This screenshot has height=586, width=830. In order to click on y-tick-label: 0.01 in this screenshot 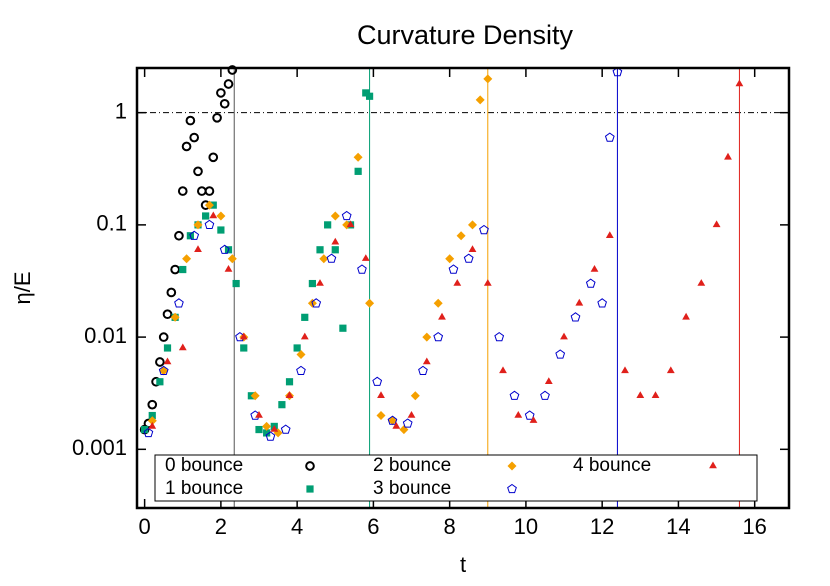, I will do `click(105, 335)`.